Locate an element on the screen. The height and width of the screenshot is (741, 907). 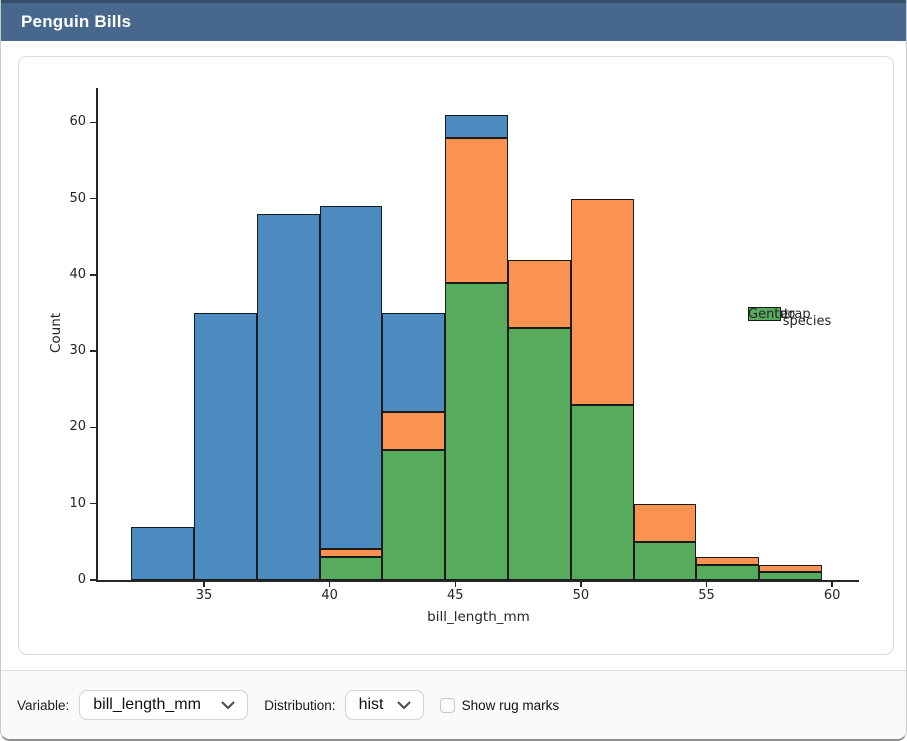
titlebar-accent-strip is located at coordinates (453, 1).